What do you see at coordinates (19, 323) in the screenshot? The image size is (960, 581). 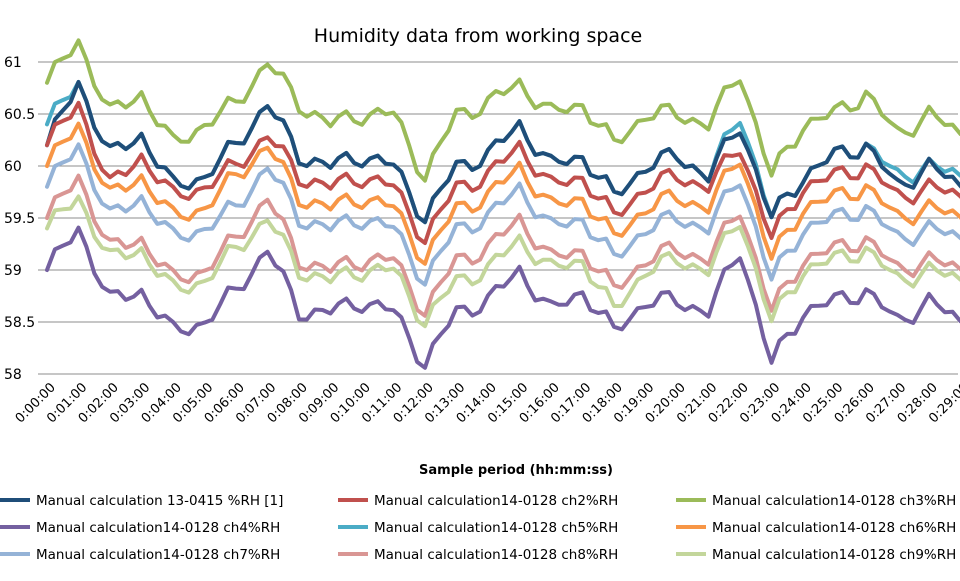 I see `y-tick-label: 58.5` at bounding box center [19, 323].